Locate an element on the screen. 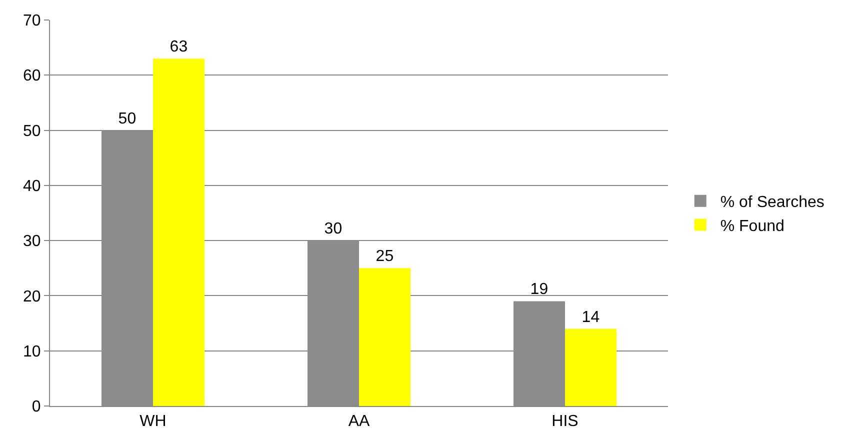 The image size is (842, 441). data-label: 50 is located at coordinates (127, 119).